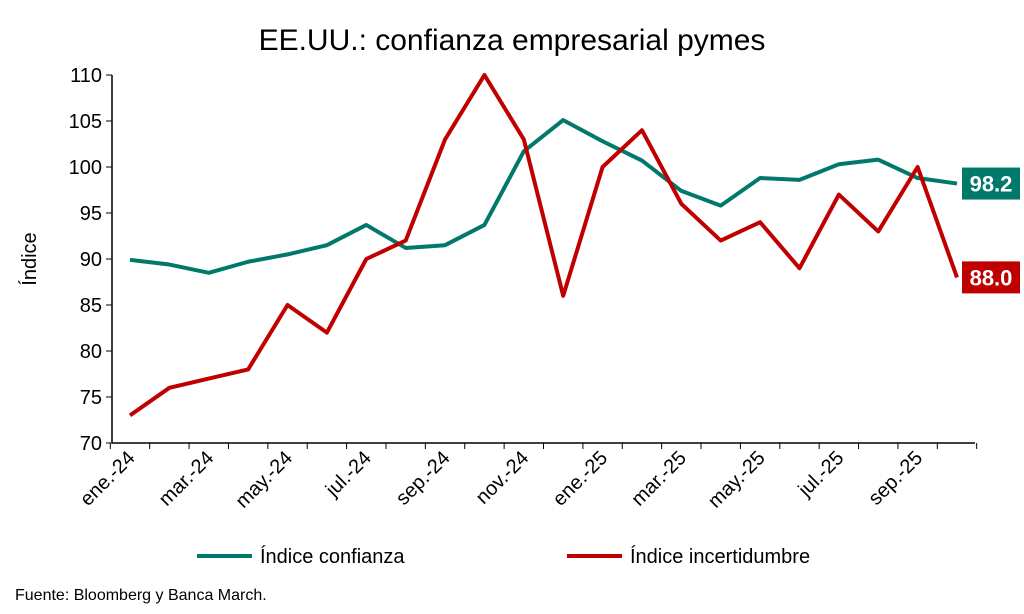 The width and height of the screenshot is (1024, 614). Describe the element at coordinates (141, 595) in the screenshot. I see `source-note: Fuente: Bloomberg y Banca March.` at that location.